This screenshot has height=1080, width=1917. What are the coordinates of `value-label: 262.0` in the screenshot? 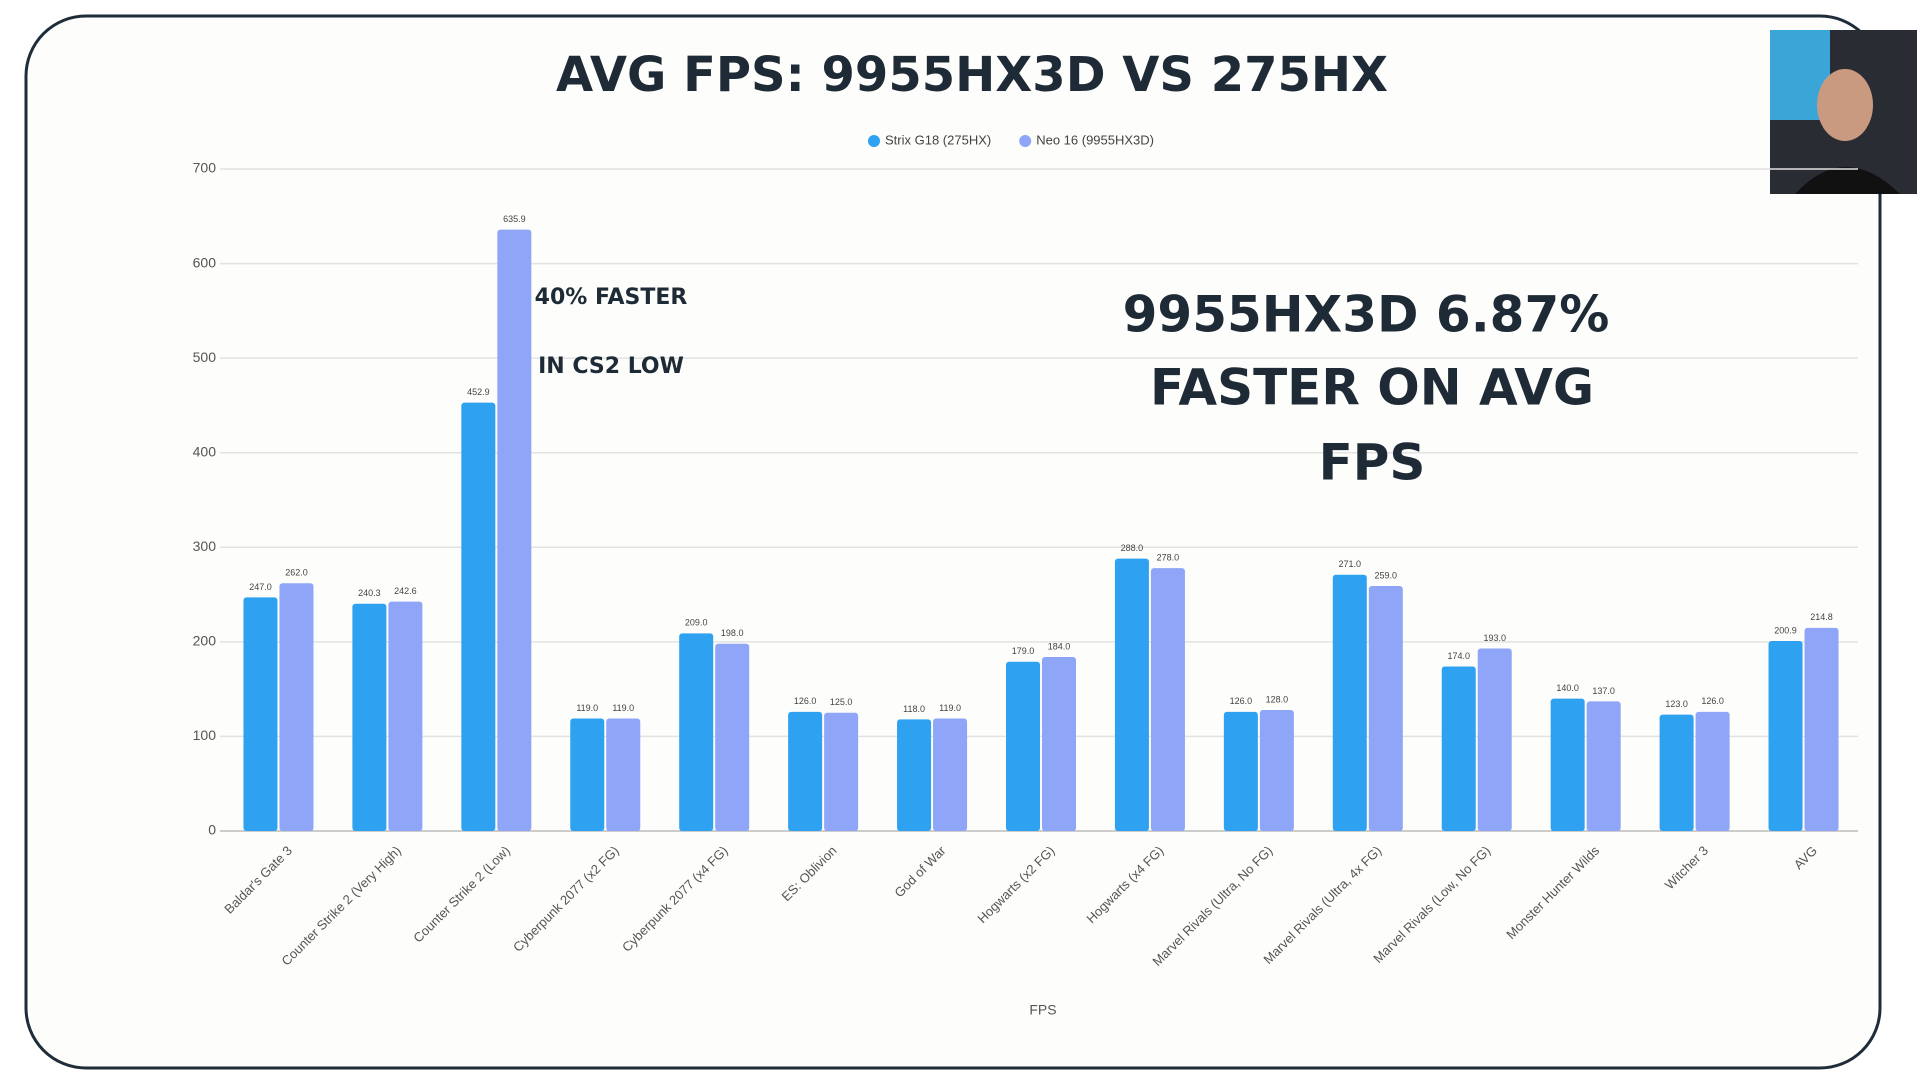 It's located at (296, 573).